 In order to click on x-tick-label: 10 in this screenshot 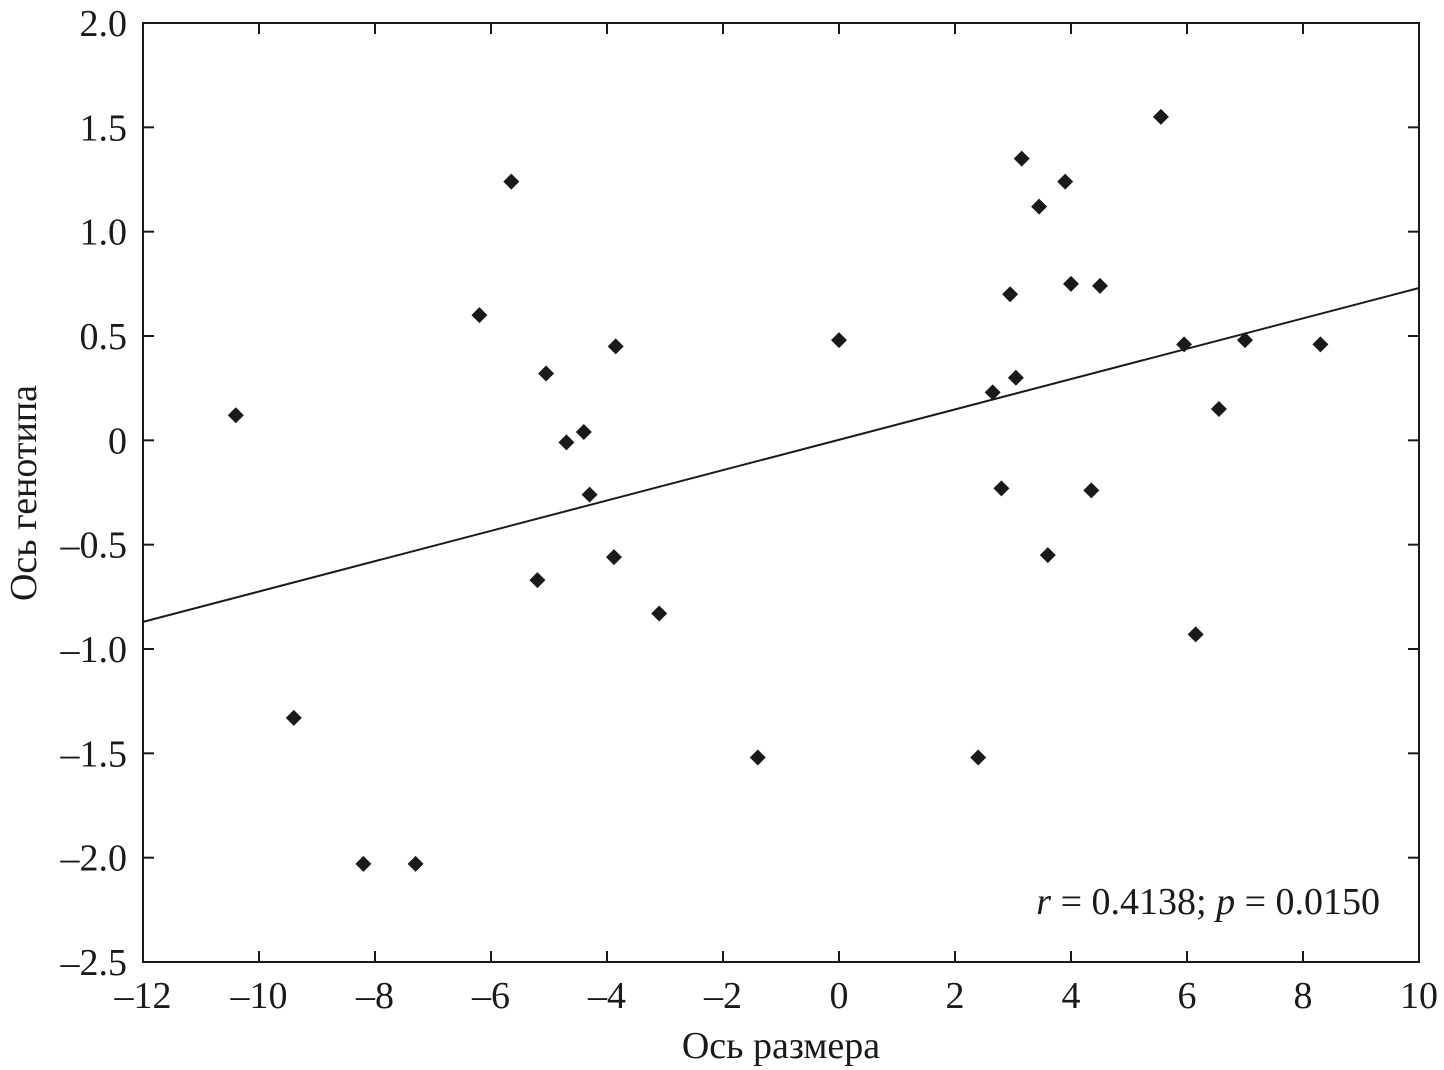, I will do `click(1419, 996)`.